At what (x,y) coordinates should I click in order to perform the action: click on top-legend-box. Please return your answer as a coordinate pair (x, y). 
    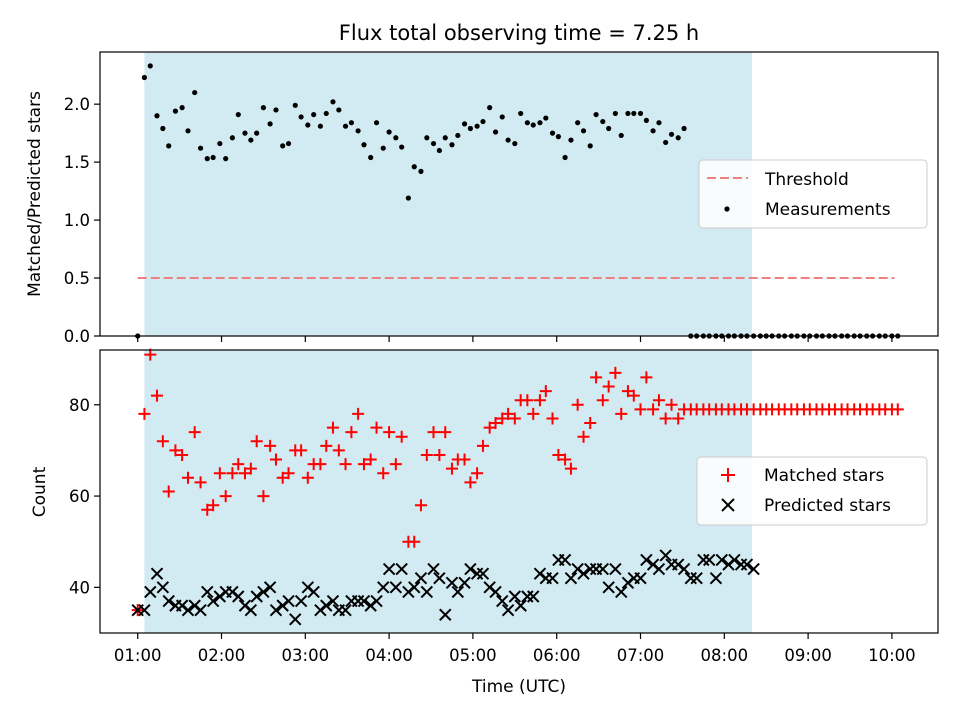
    Looking at the image, I should click on (813, 194).